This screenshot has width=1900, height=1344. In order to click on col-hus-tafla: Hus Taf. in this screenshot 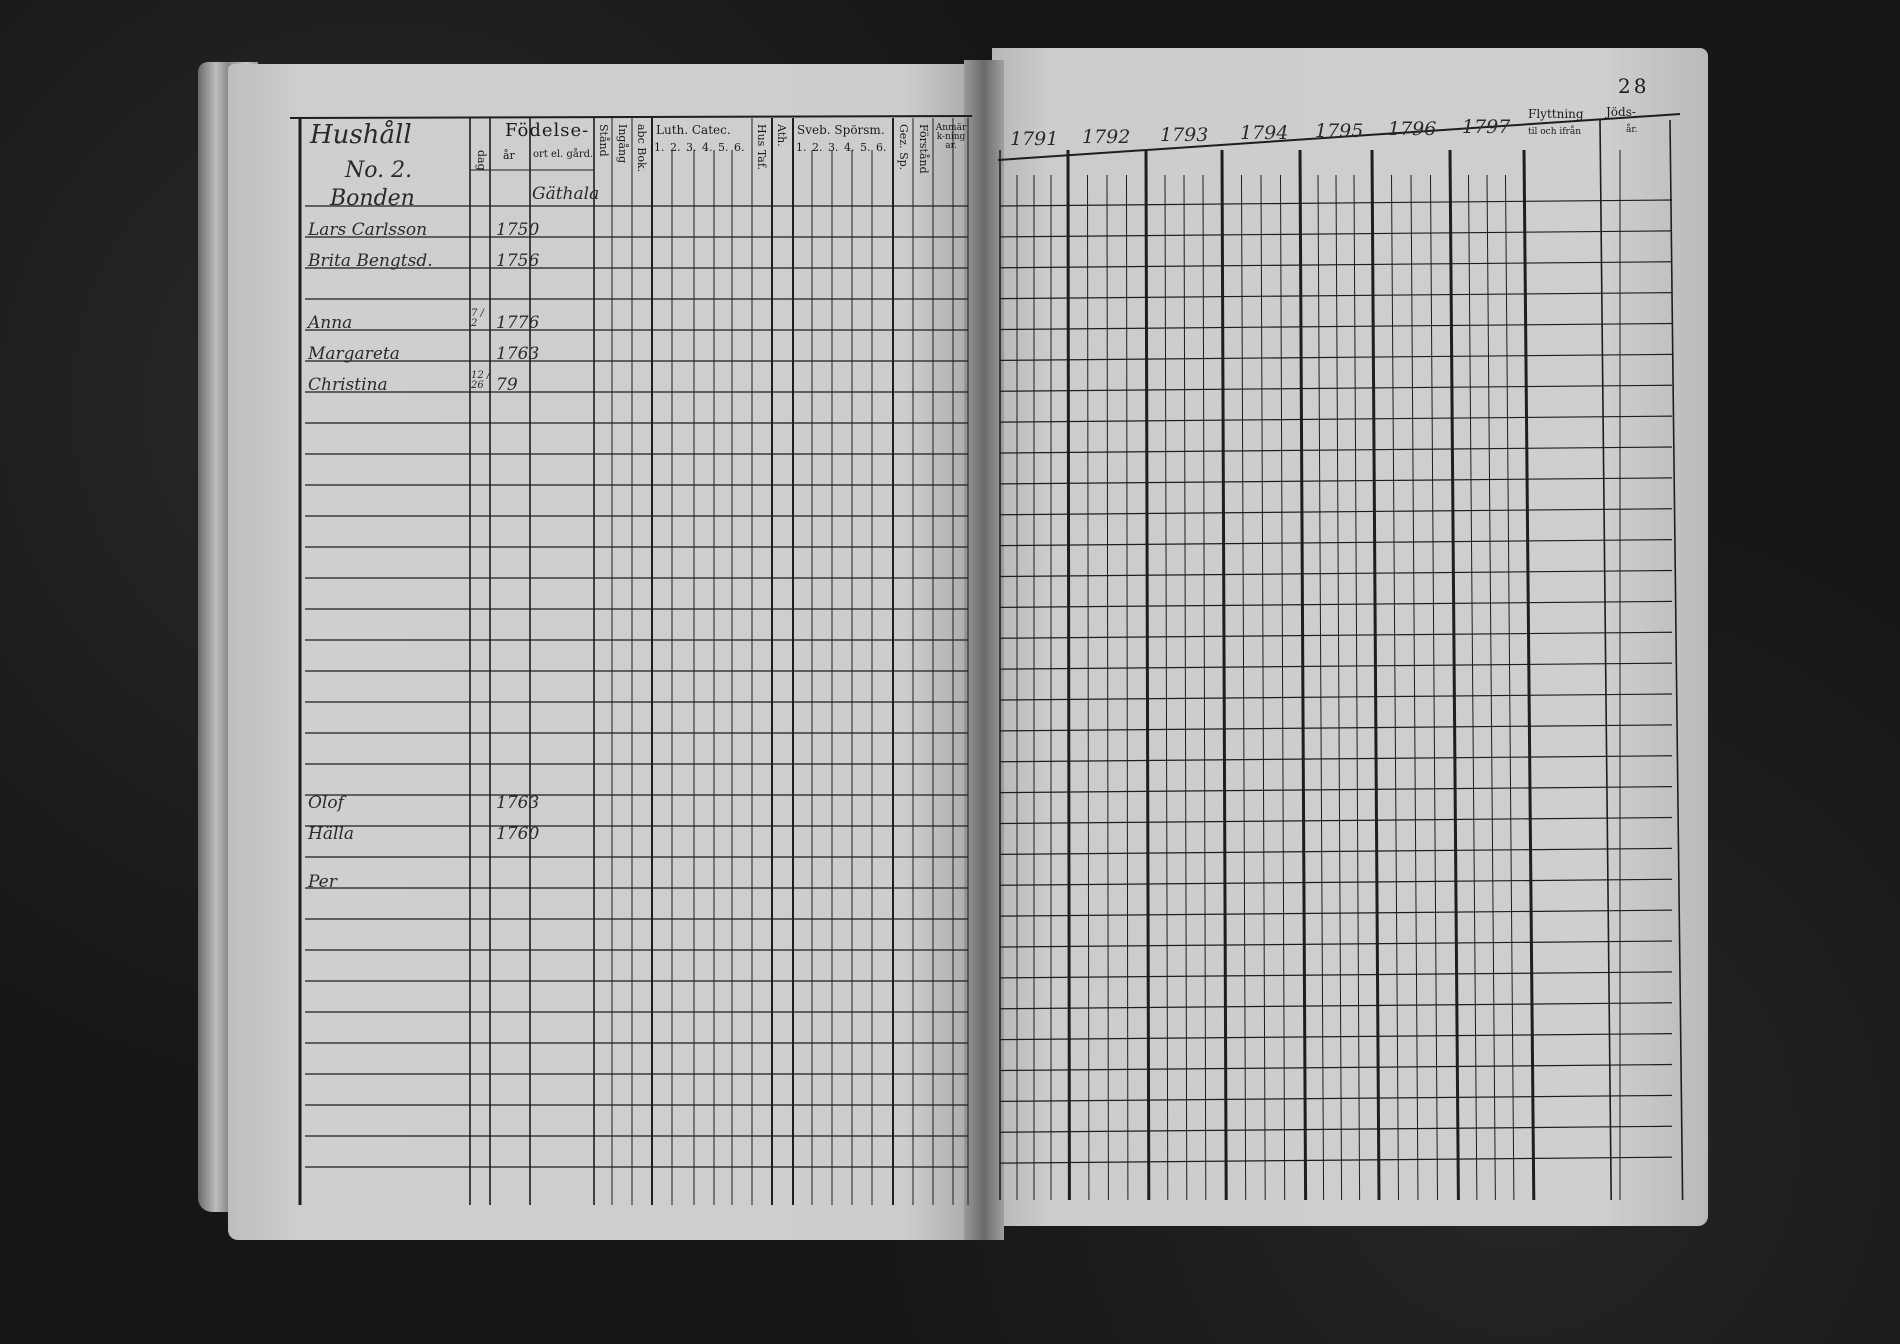, I will do `click(761, 147)`.